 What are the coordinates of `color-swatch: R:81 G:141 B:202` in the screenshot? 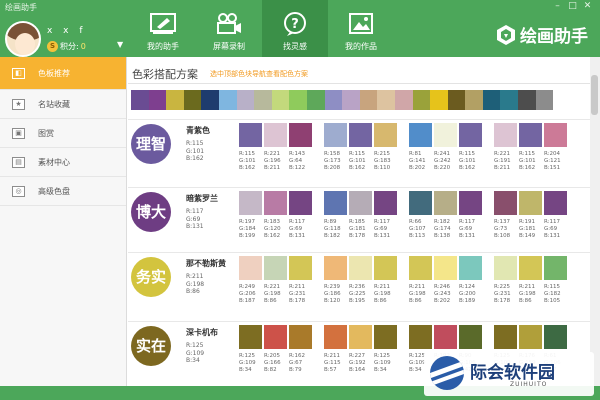 It's located at (420, 147).